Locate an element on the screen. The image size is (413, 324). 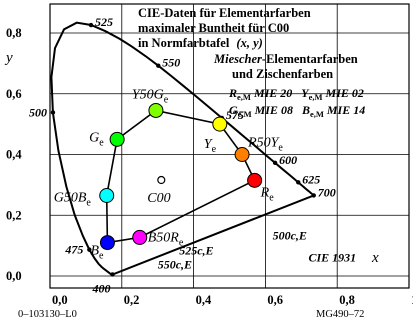
point-label-sub-G50Be: e is located at coordinates (88, 203).